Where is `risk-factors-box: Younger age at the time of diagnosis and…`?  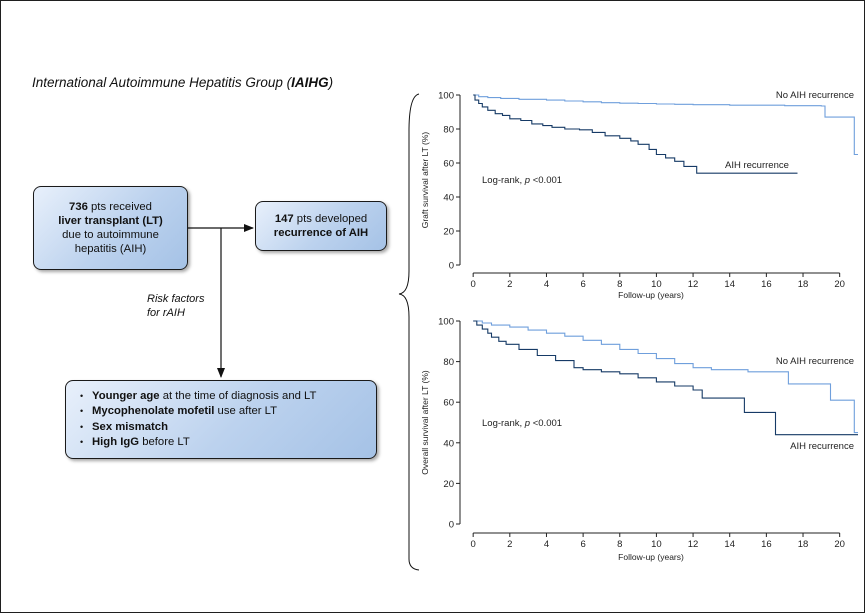 risk-factors-box: Younger age at the time of diagnosis and… is located at coordinates (221, 419).